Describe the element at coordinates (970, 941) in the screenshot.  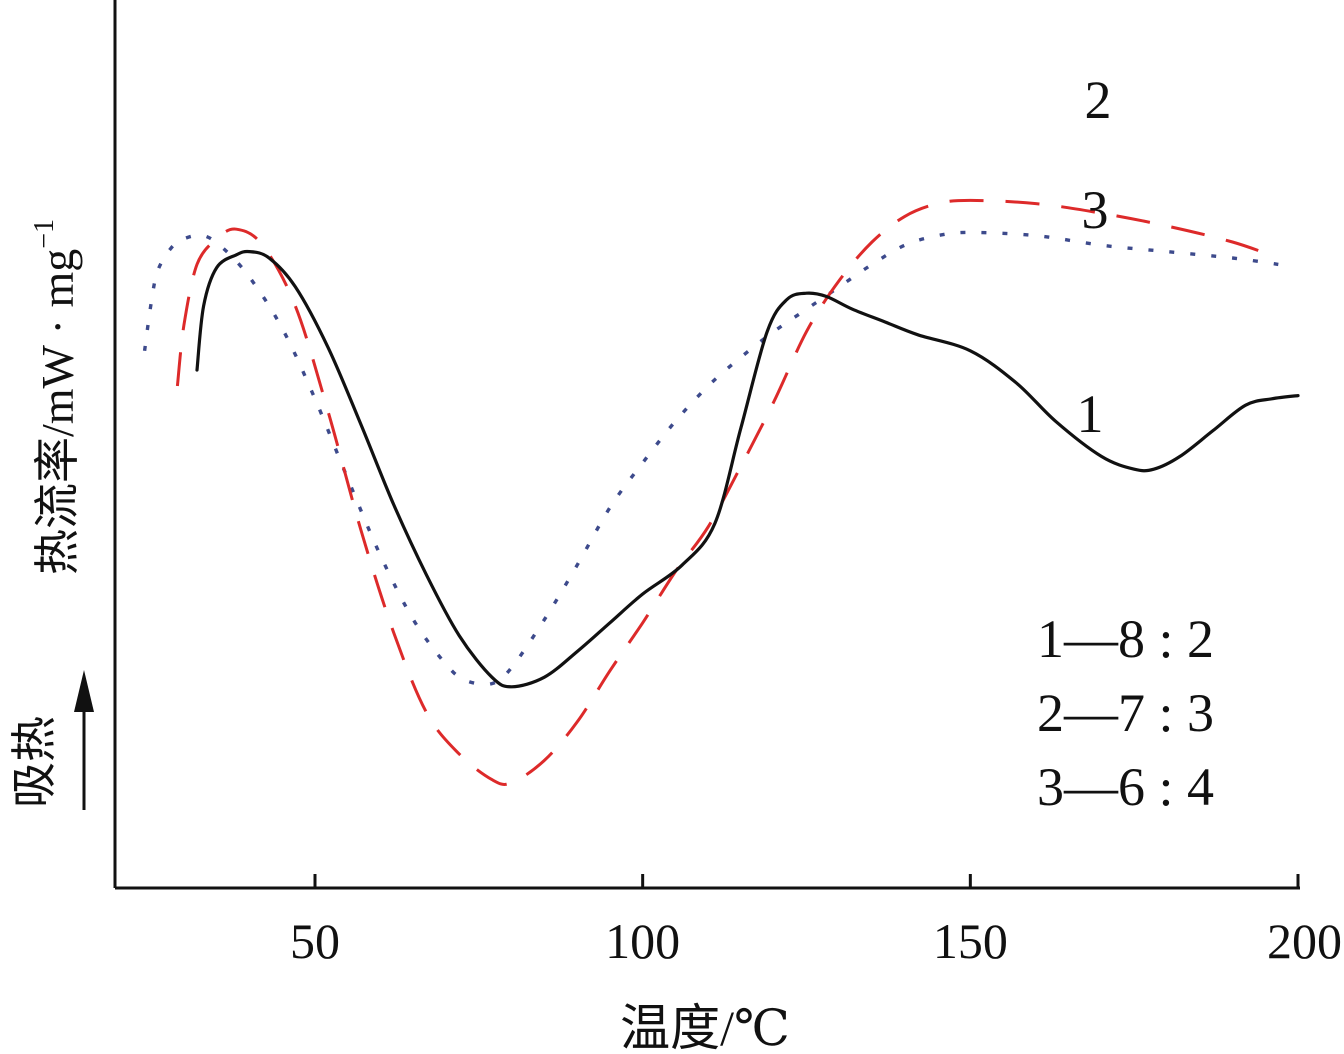
I see `x-tick-label: 150` at that location.